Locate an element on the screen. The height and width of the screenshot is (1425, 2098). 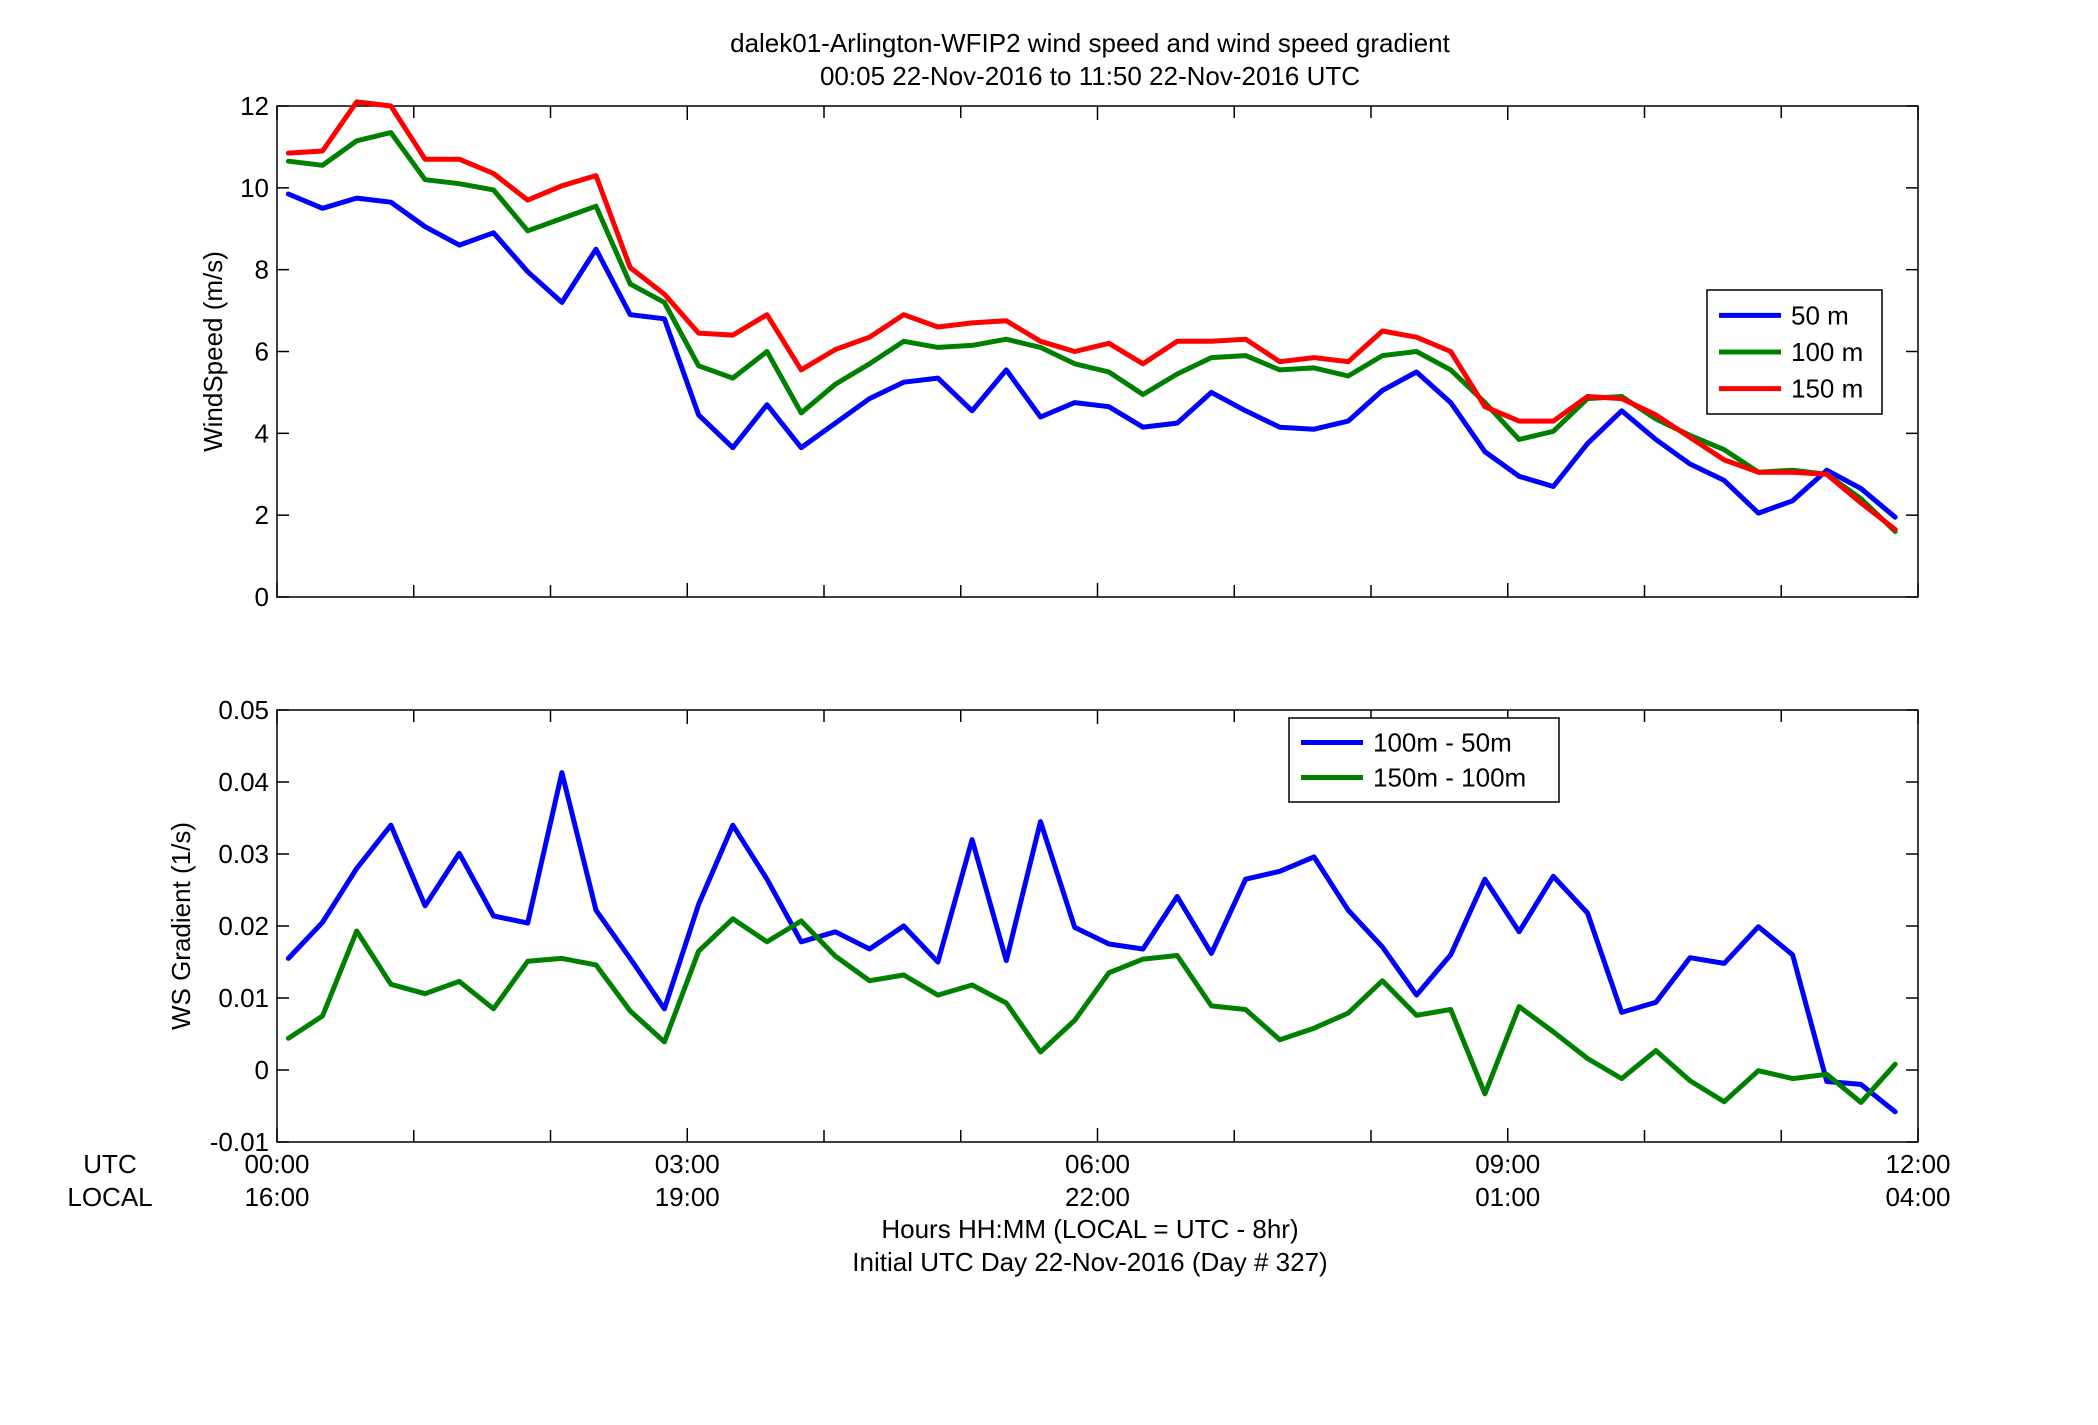
x-tick-label-utc: 12:00 is located at coordinates (1917, 1164).